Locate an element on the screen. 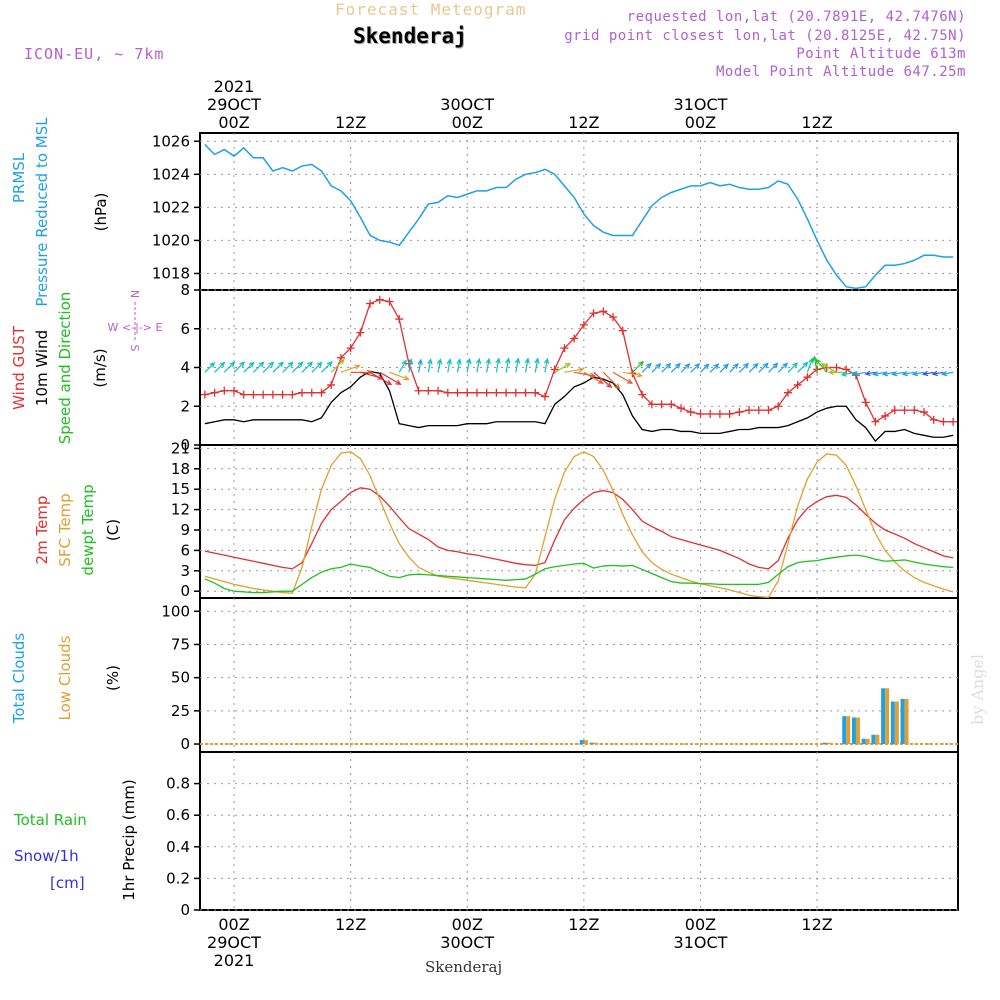 This screenshot has height=1000, width=1000. panel-frame is located at coordinates (579, 211).